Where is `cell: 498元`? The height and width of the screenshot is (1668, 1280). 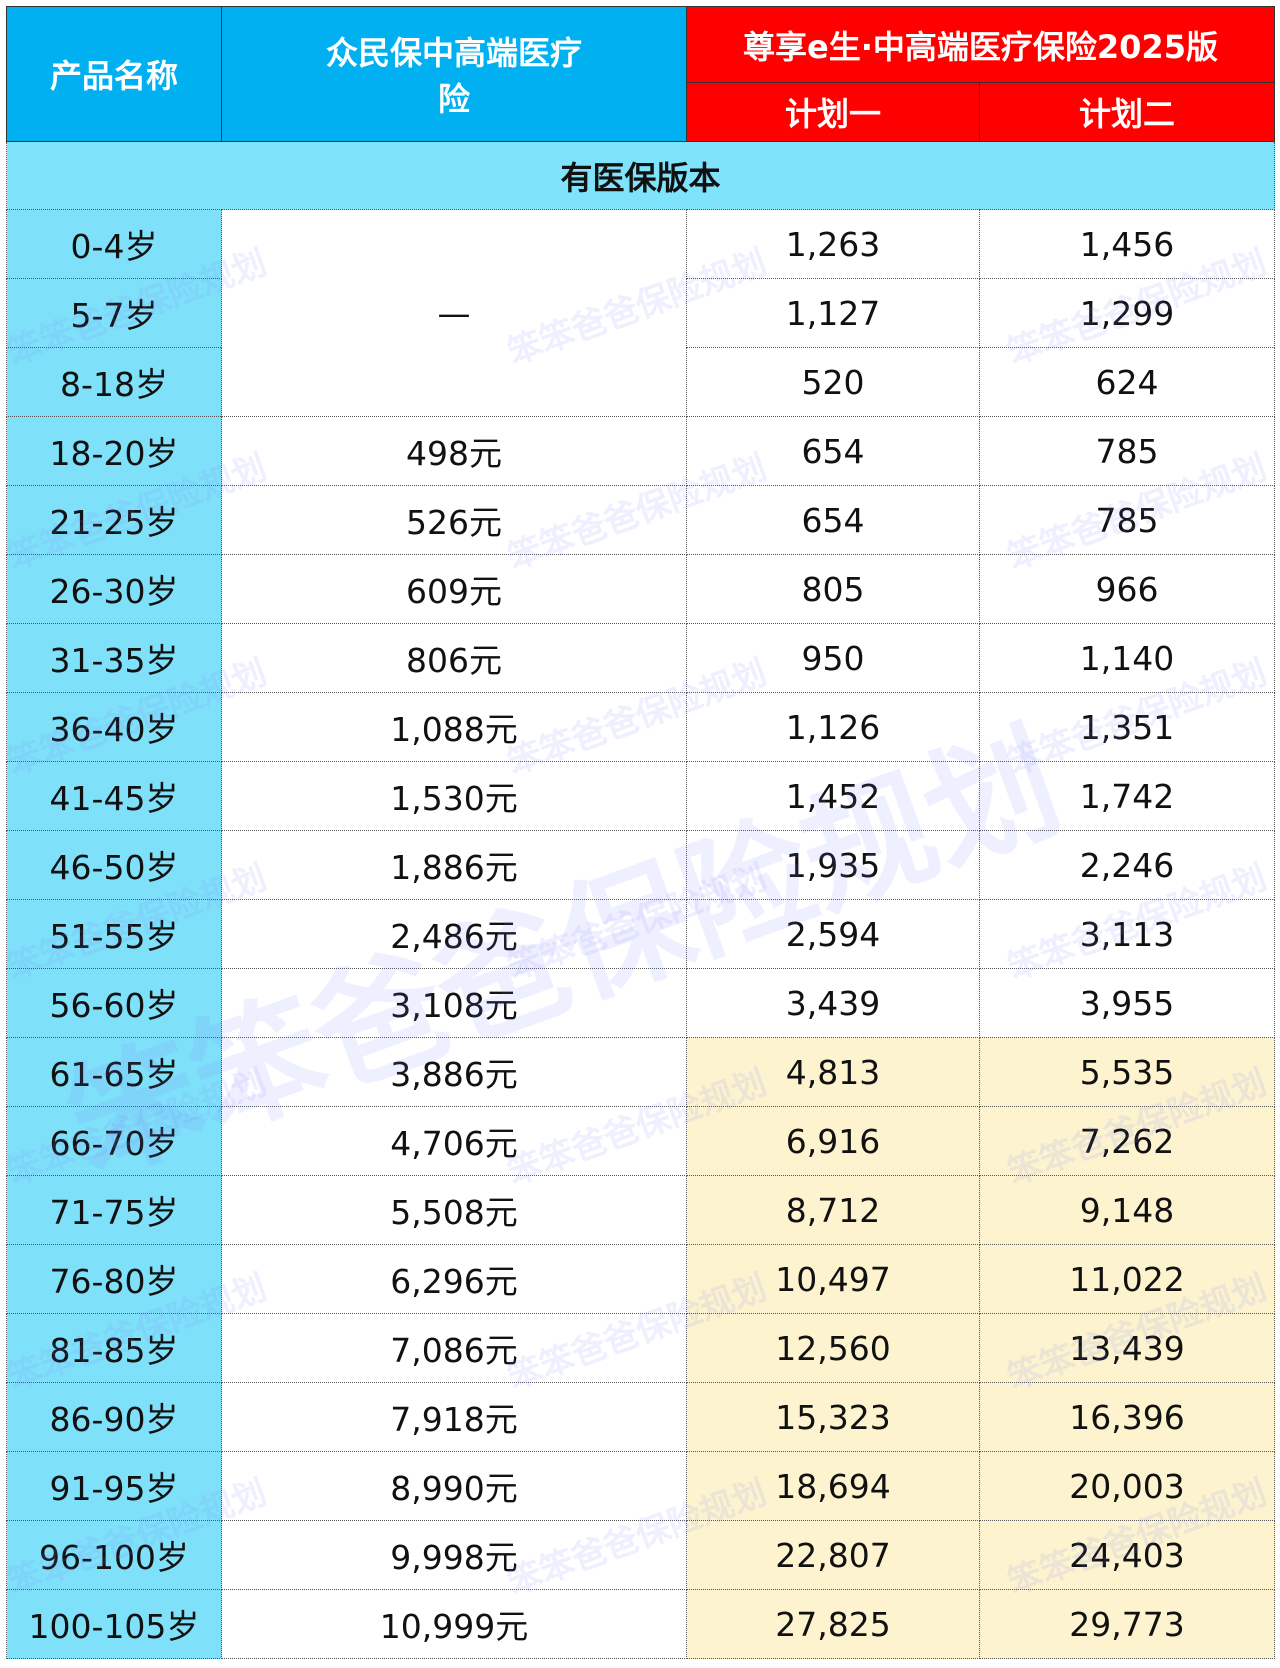
cell: 498元 is located at coordinates (454, 451).